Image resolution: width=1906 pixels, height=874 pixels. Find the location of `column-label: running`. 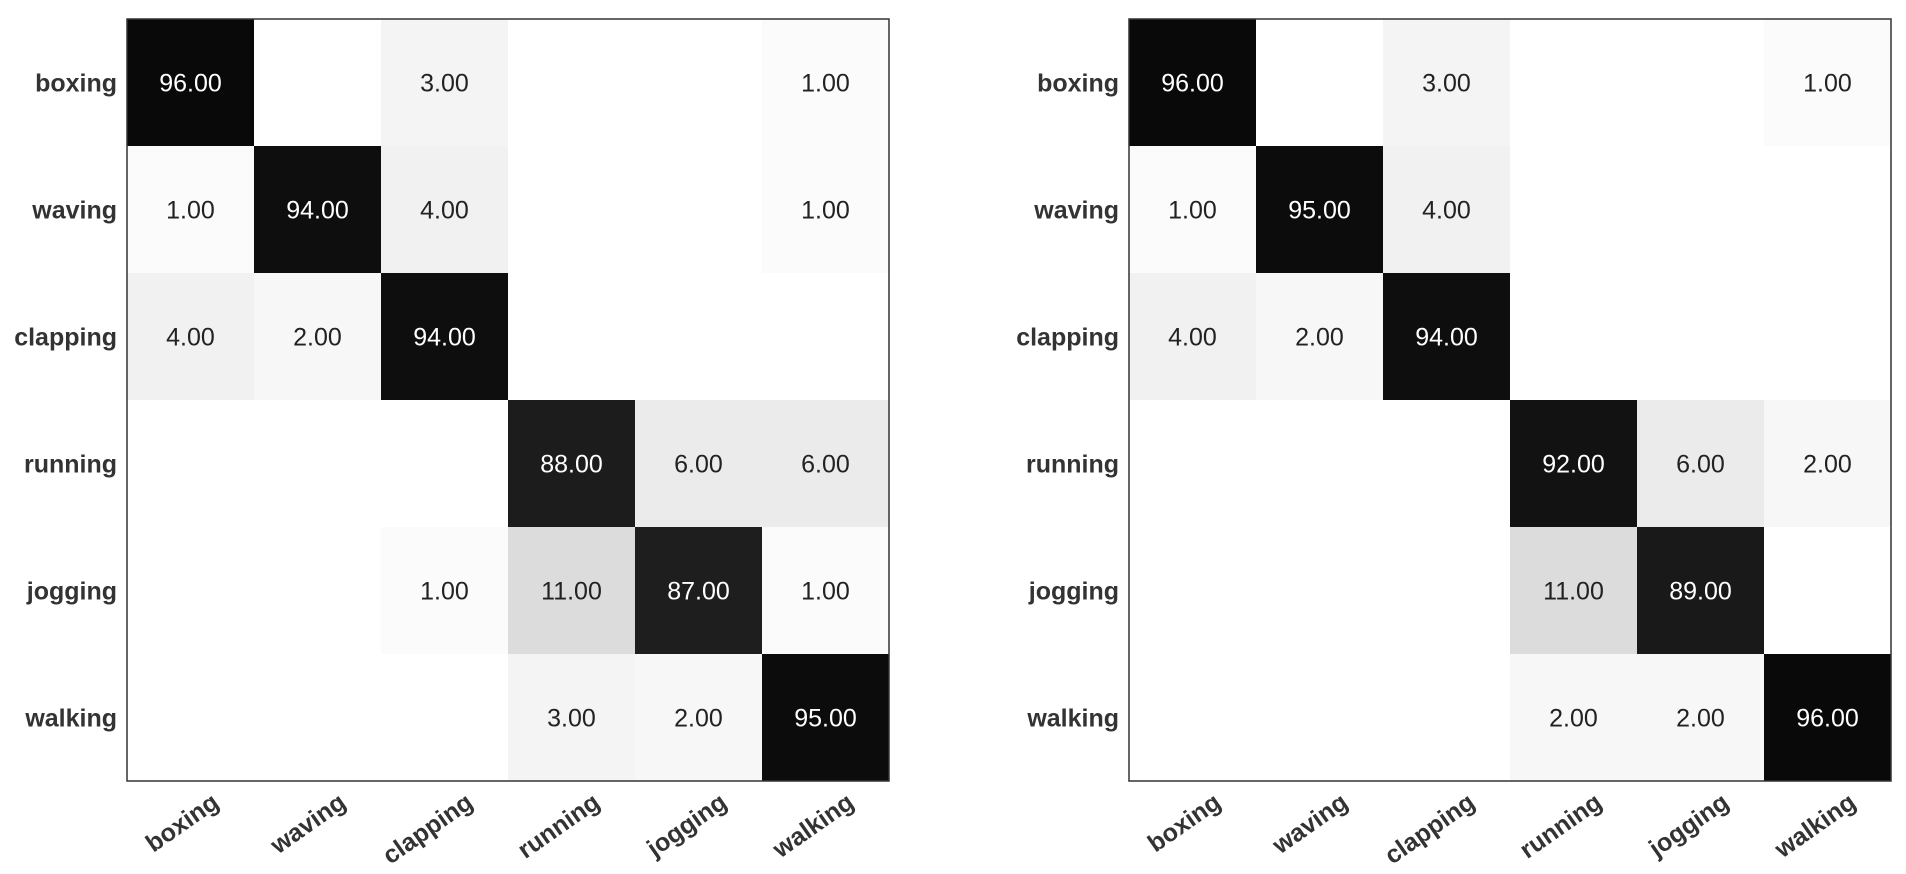

column-label: running is located at coordinates (559, 826).